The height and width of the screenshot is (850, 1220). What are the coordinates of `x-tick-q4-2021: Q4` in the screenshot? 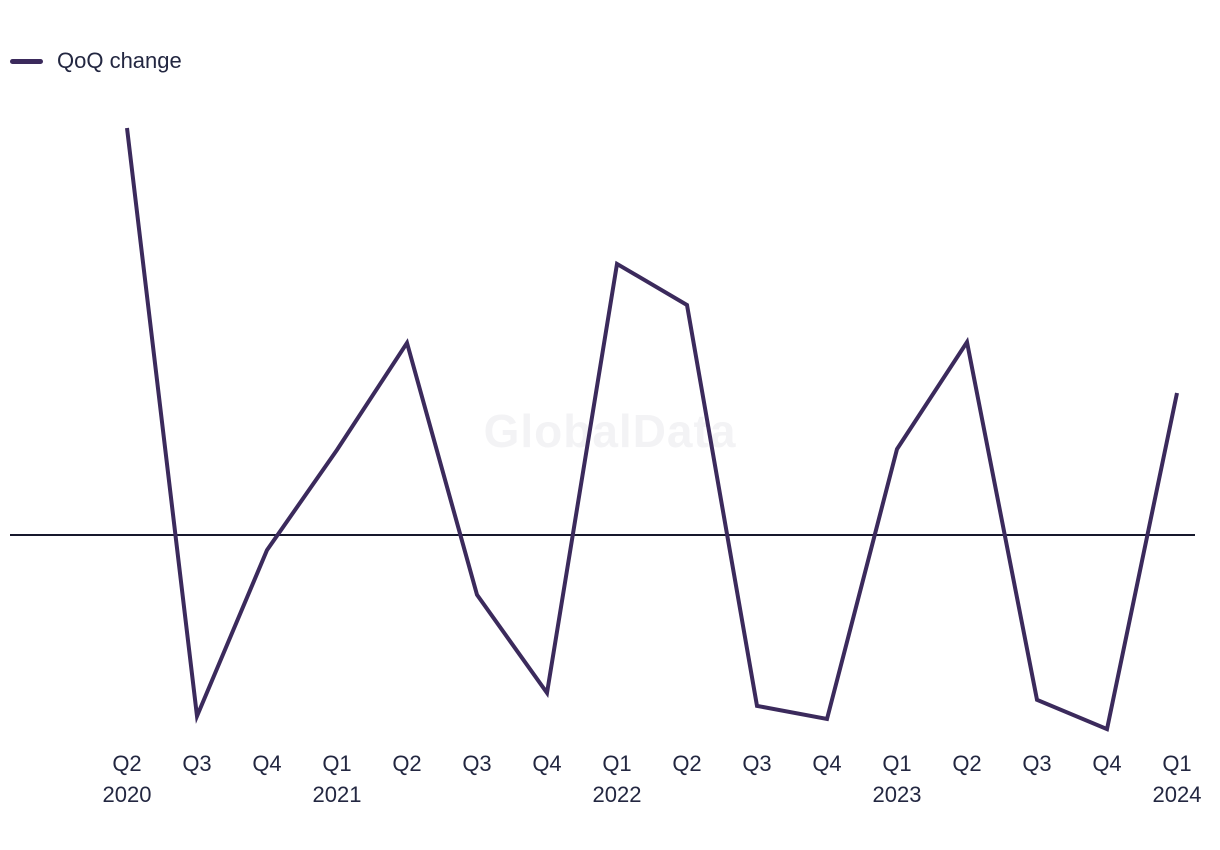 It's located at (547, 763).